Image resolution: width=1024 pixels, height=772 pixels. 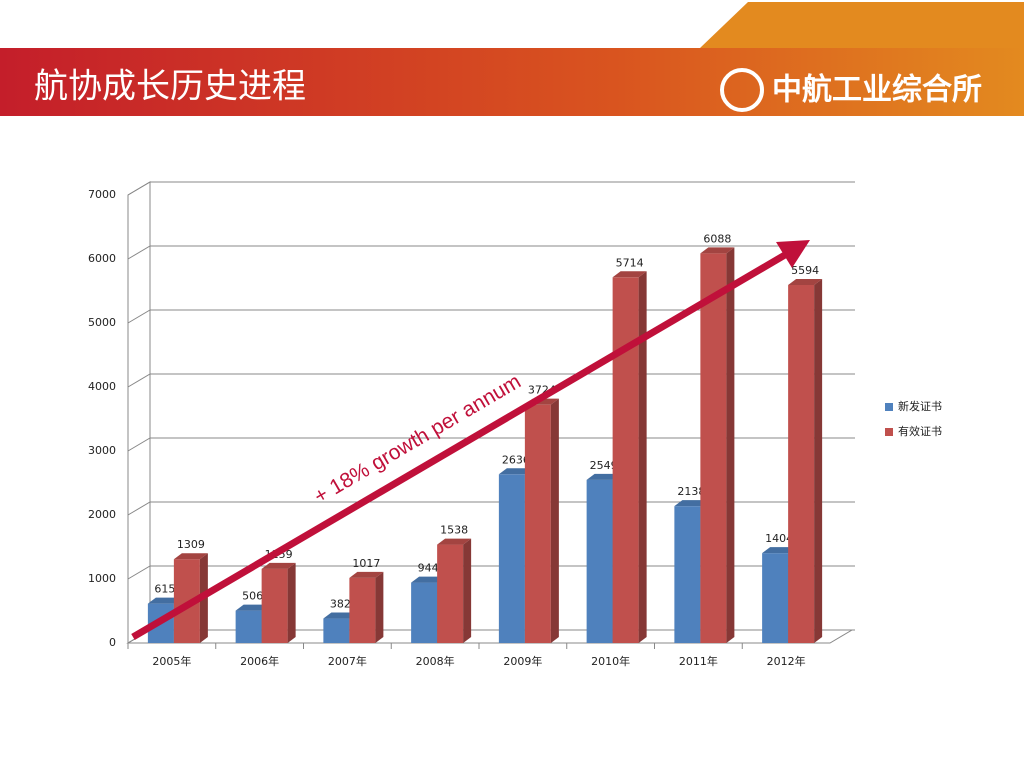 What do you see at coordinates (252, 596) in the screenshot?
I see `value-label: 506` at bounding box center [252, 596].